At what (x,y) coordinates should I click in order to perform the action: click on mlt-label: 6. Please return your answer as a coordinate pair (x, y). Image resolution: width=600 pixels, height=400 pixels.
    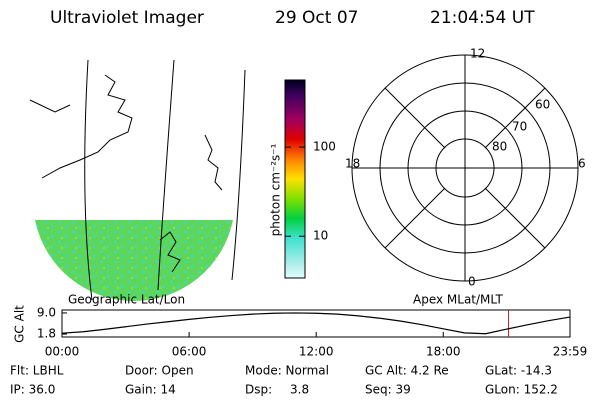
    Looking at the image, I should click on (582, 164).